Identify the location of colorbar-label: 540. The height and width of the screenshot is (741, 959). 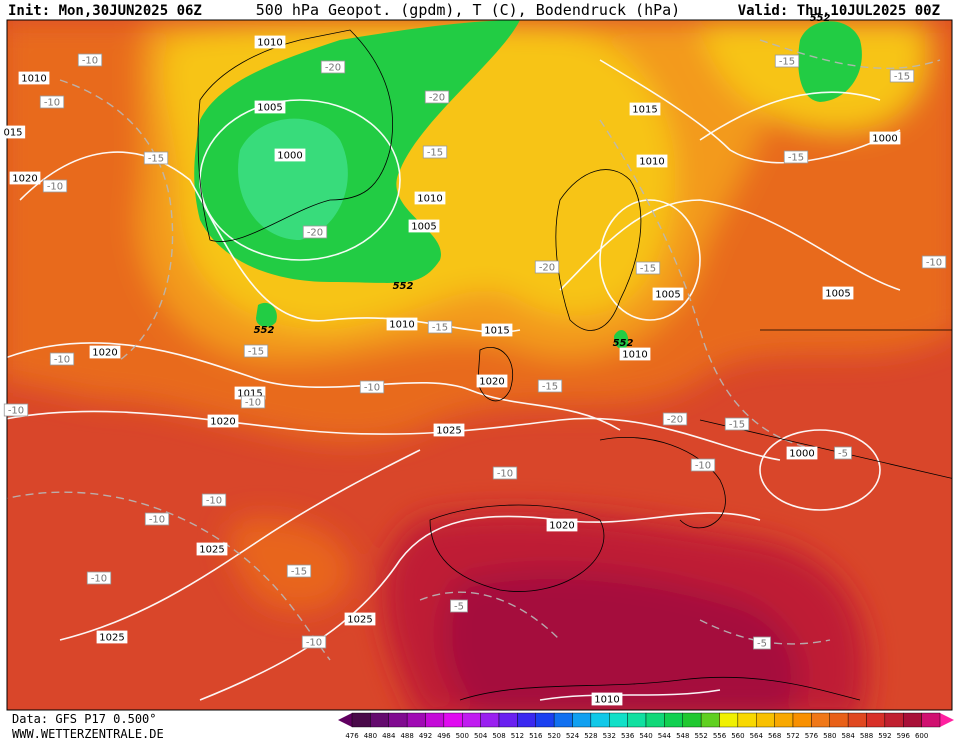
(645, 736).